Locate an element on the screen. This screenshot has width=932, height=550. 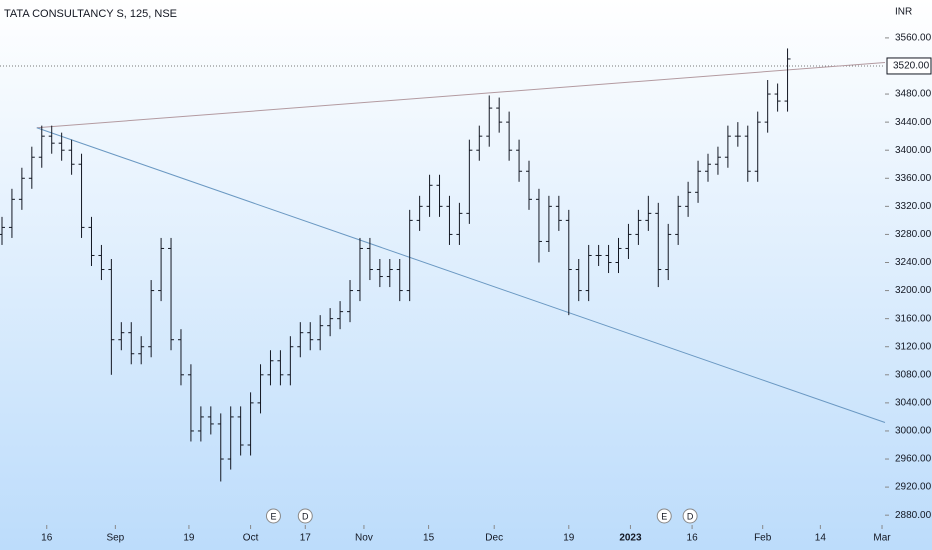
last-price-box is located at coordinates (909, 66).